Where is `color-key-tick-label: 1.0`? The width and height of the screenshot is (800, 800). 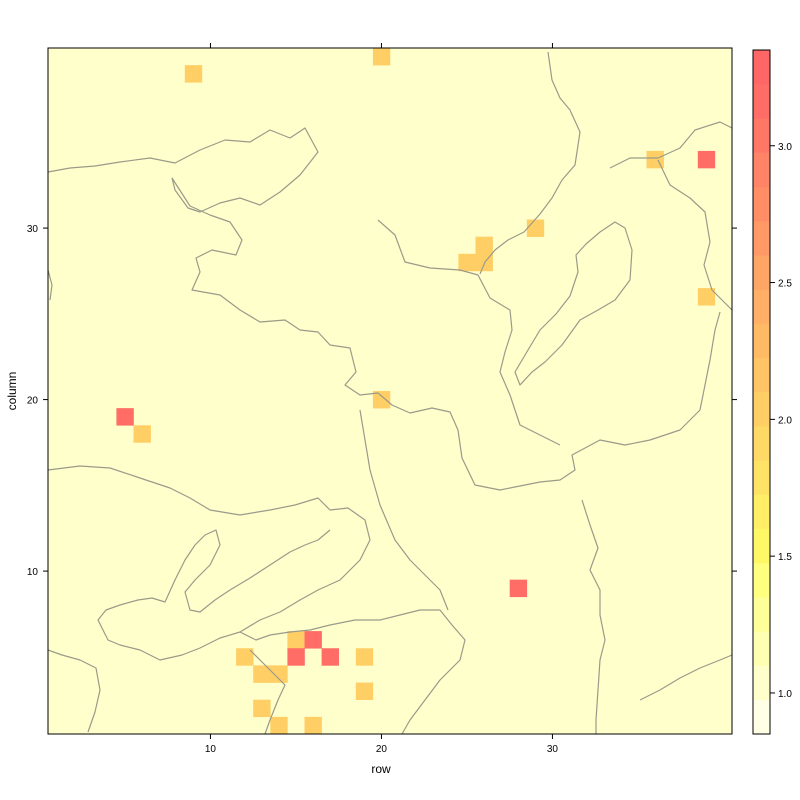 color-key-tick-label: 1.0 is located at coordinates (785, 694).